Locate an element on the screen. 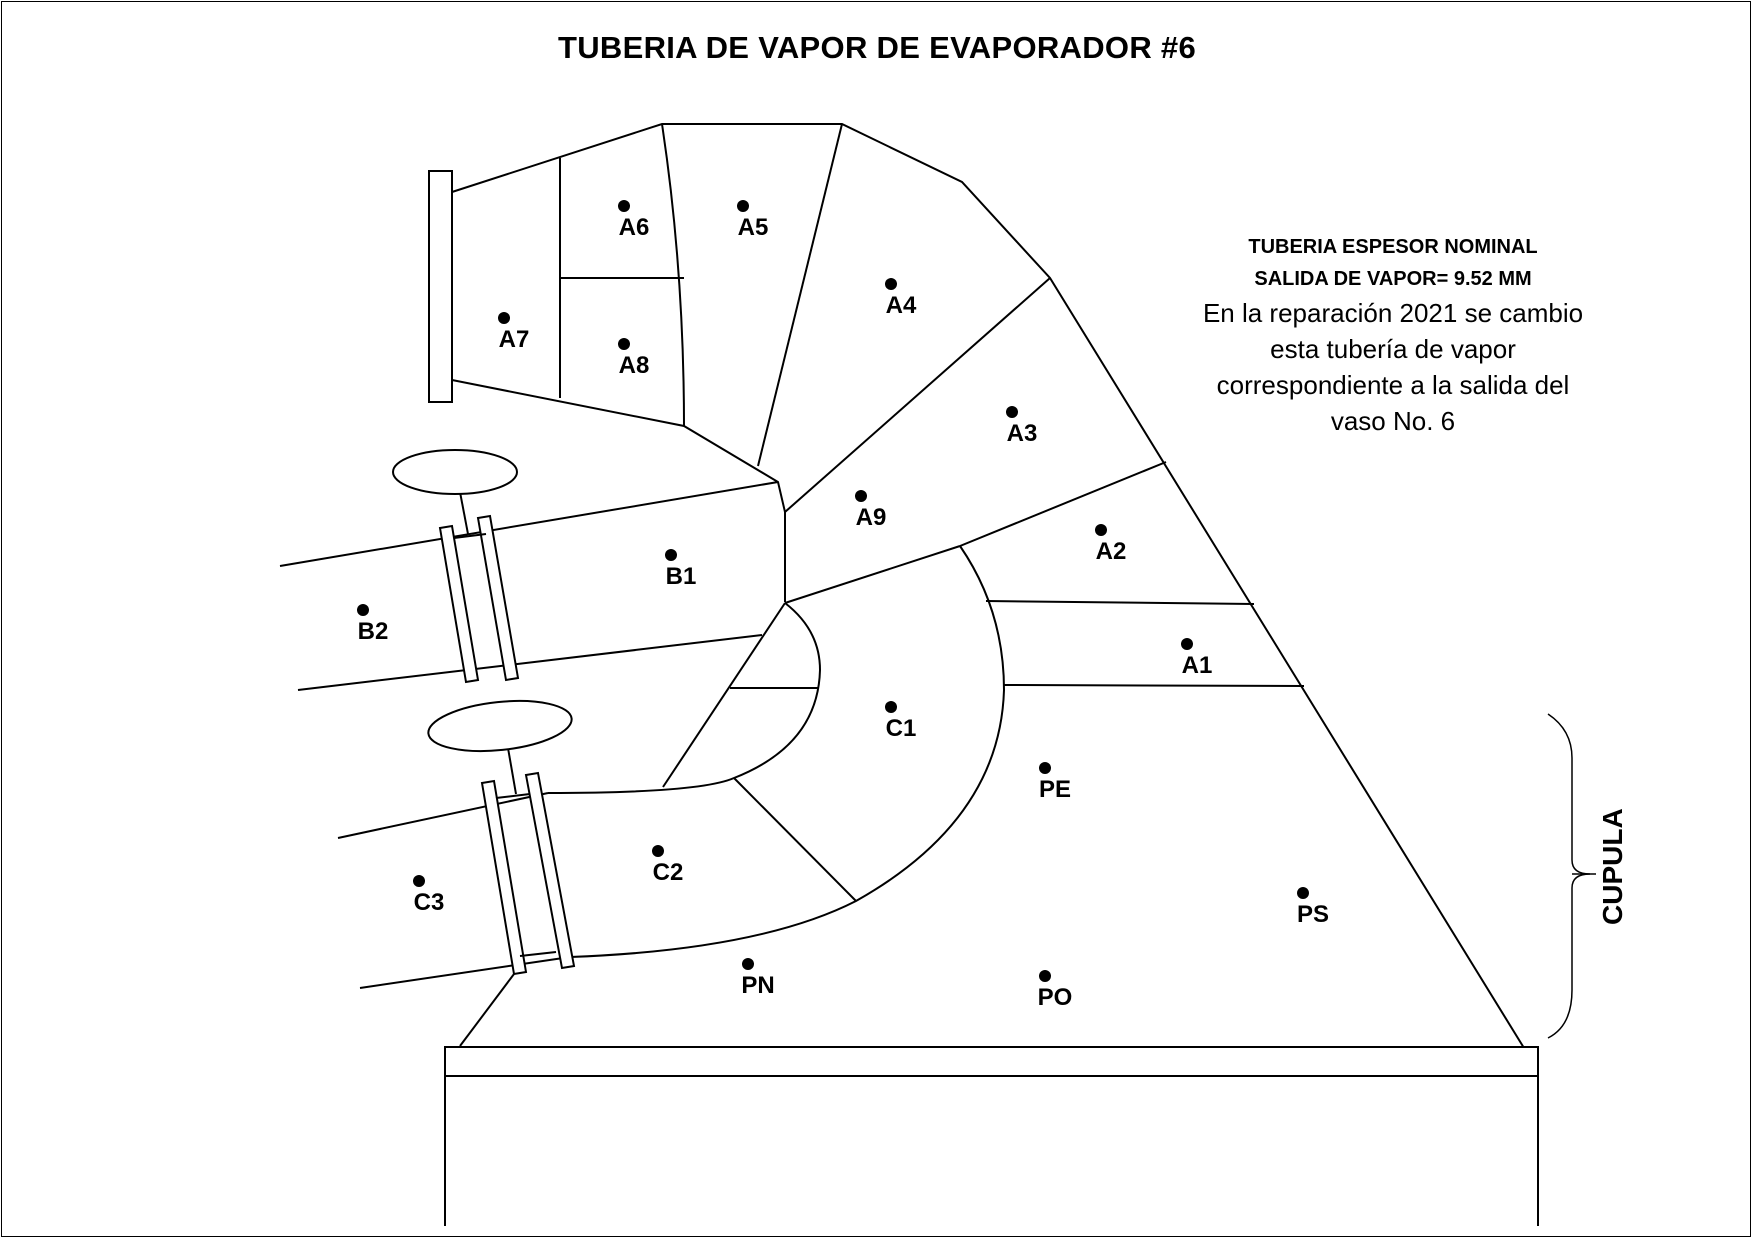  segment-line-a1-bottom is located at coordinates (1154, 685).